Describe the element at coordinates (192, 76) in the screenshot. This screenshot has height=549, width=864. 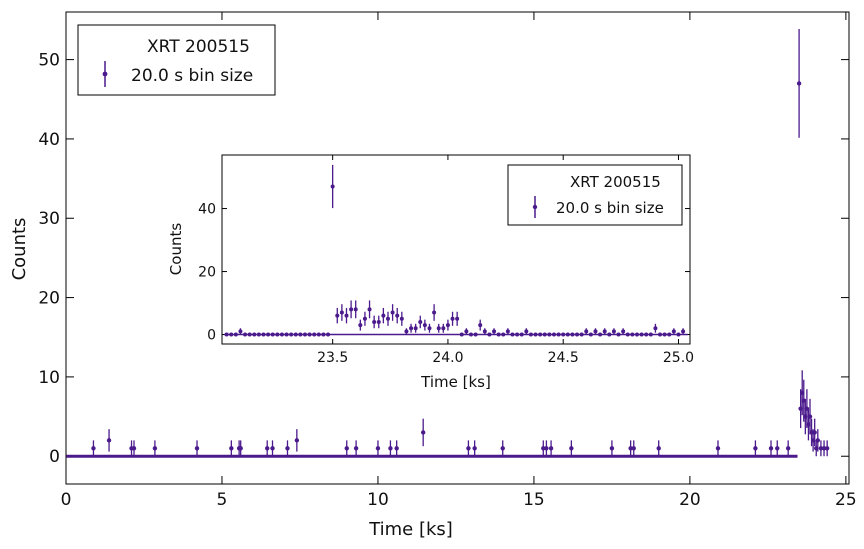
I see `main-legend-entry: 20.0 s bin size` at that location.